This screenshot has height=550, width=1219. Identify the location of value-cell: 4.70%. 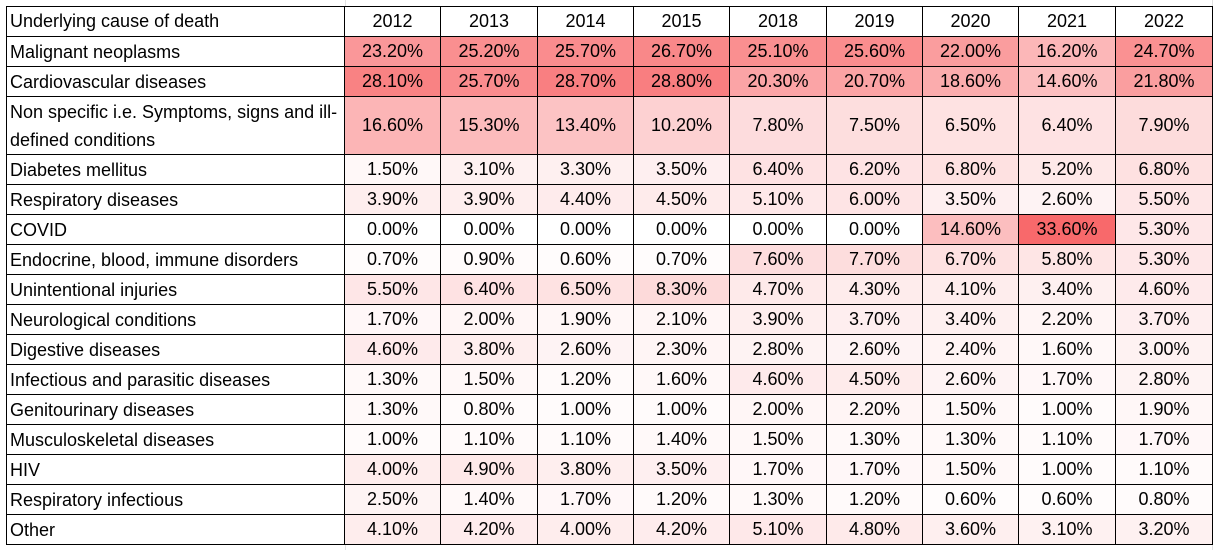
(778, 289).